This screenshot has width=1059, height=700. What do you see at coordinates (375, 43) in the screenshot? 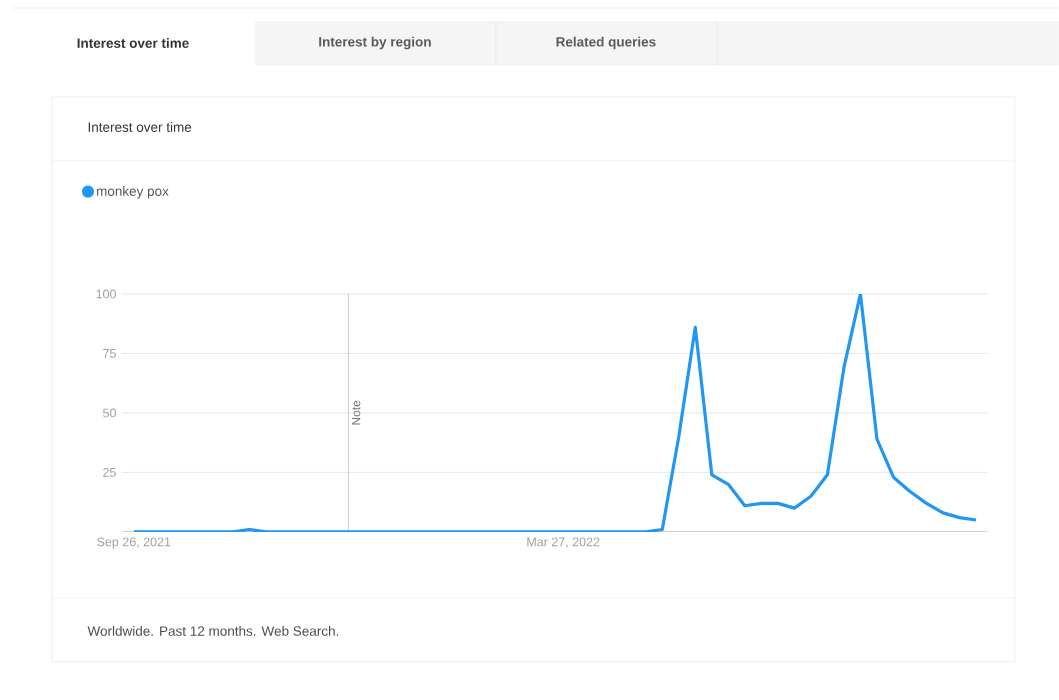
I see `text: Interest by region` at bounding box center [375, 43].